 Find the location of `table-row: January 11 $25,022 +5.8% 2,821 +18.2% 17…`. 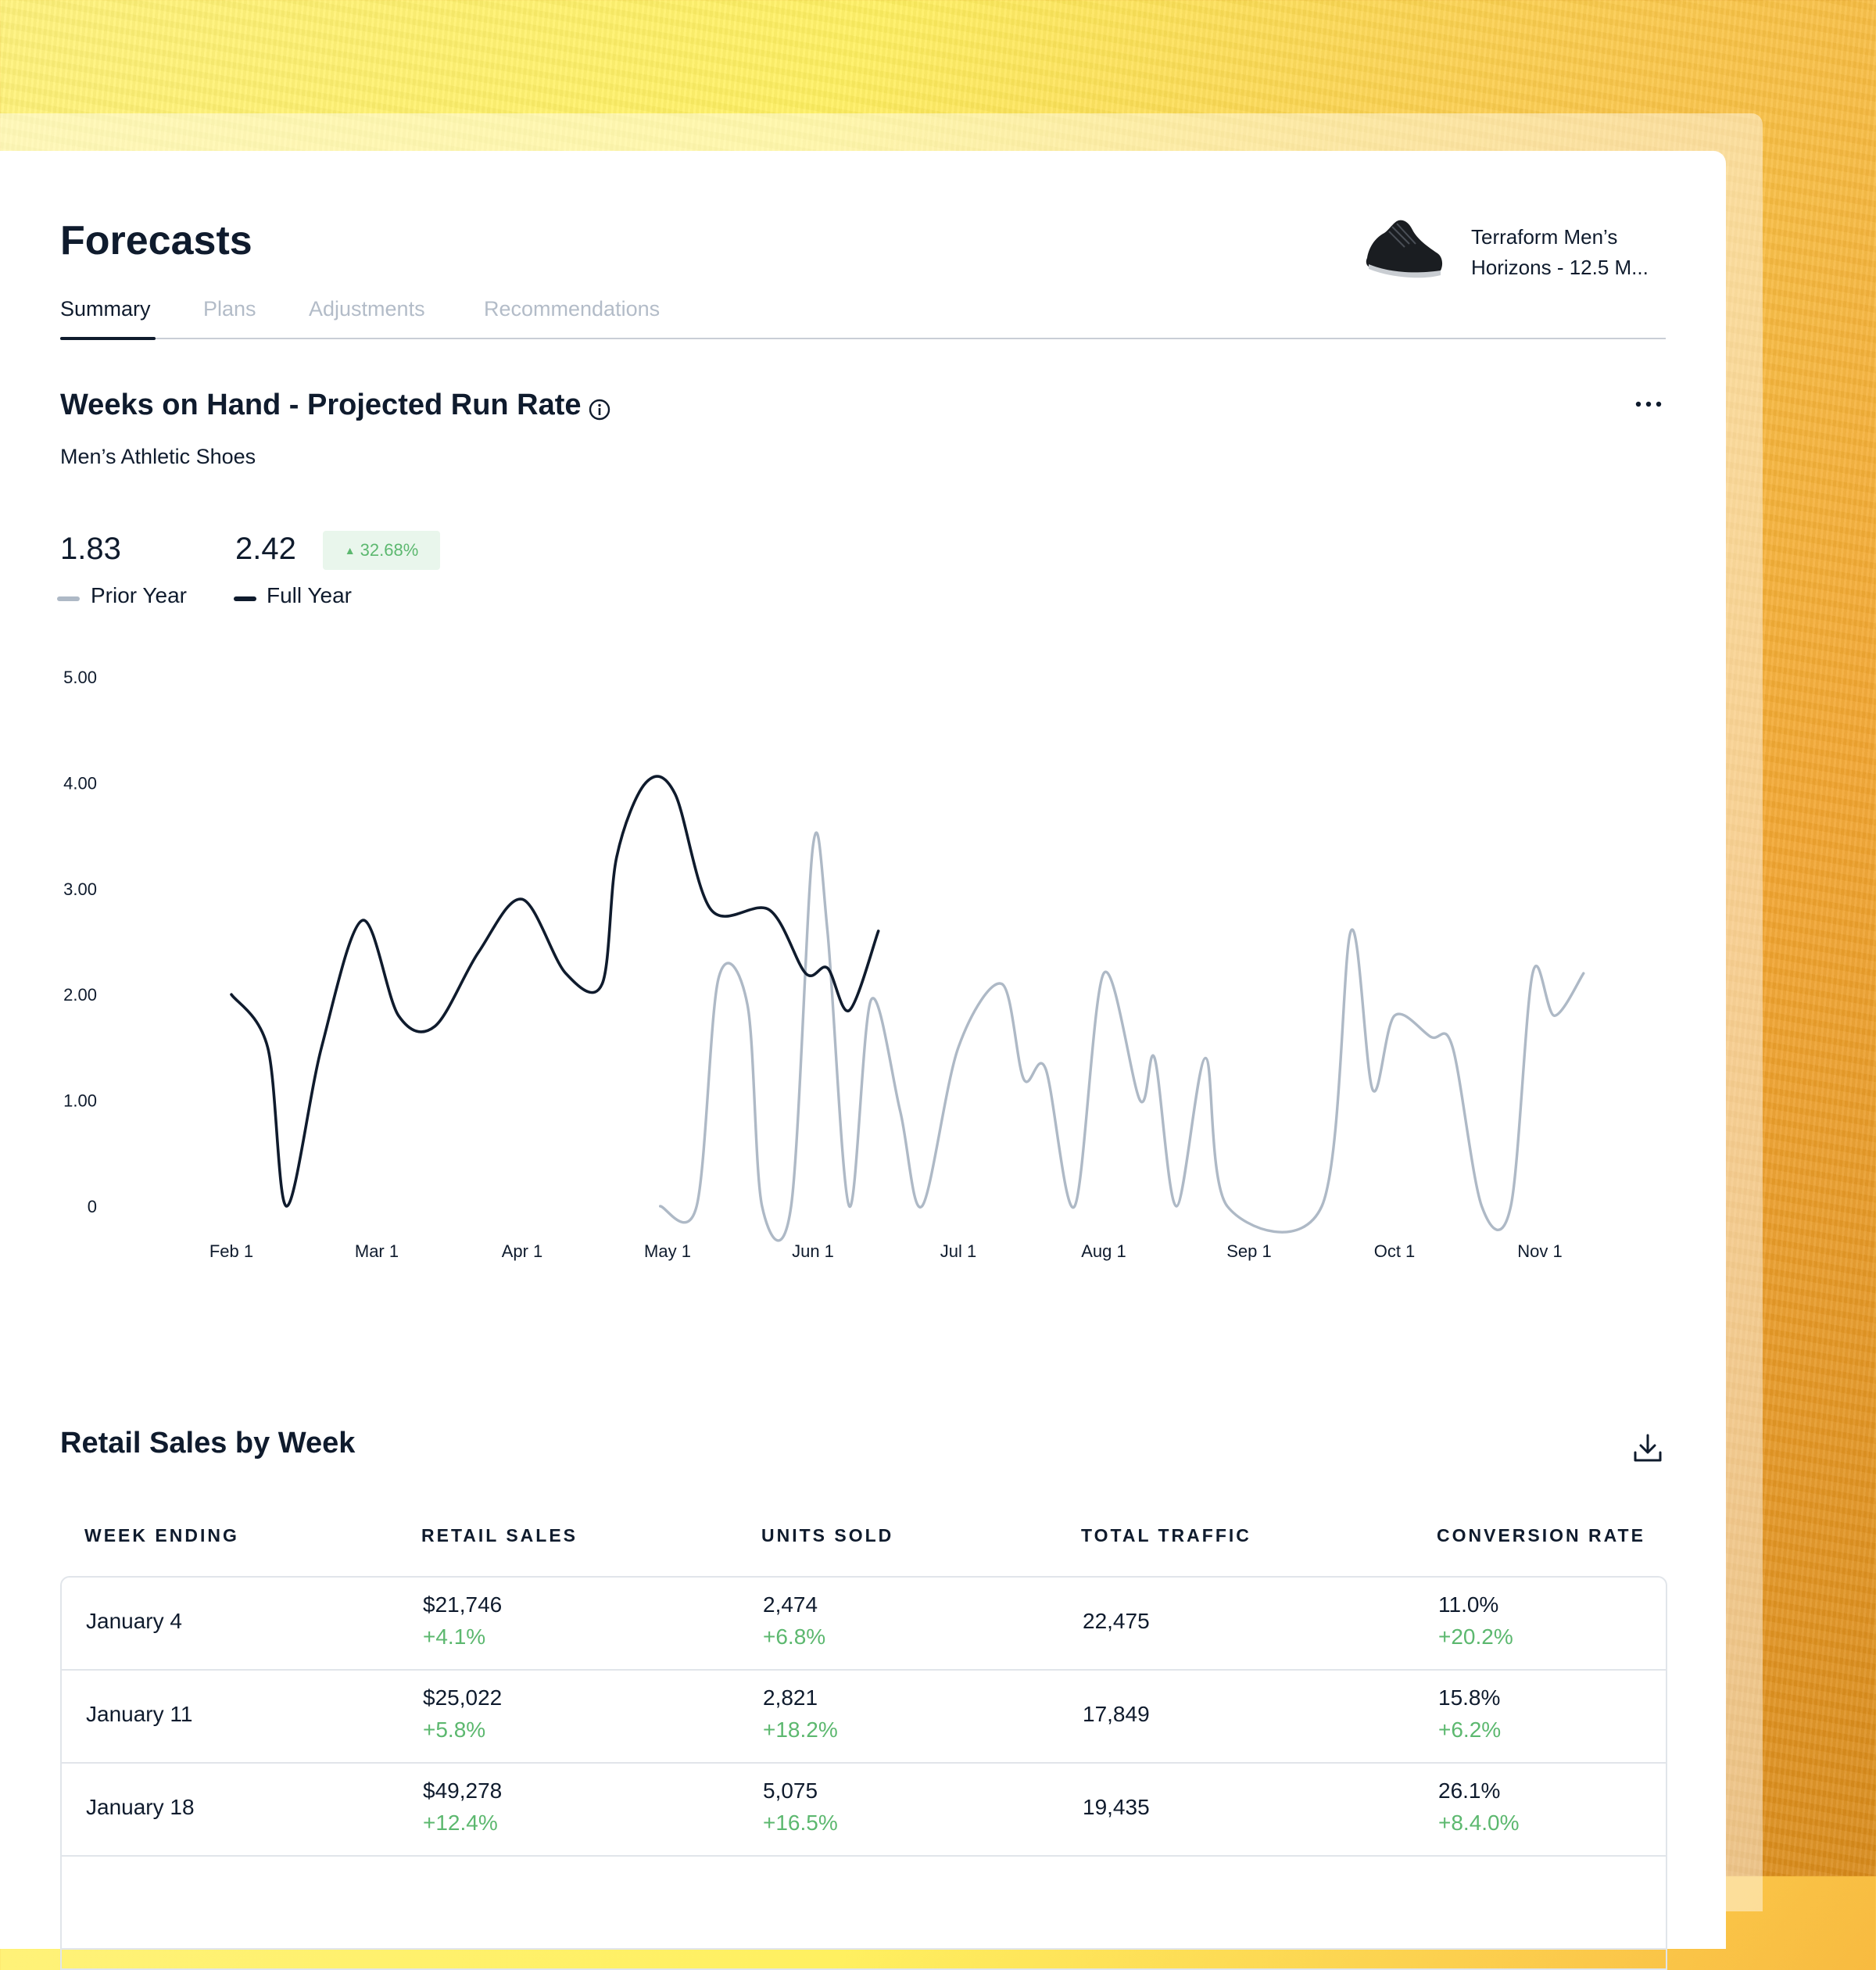

table-row: January 11 $25,022 +5.8% 2,821 +18.2% 17… is located at coordinates (864, 1717).